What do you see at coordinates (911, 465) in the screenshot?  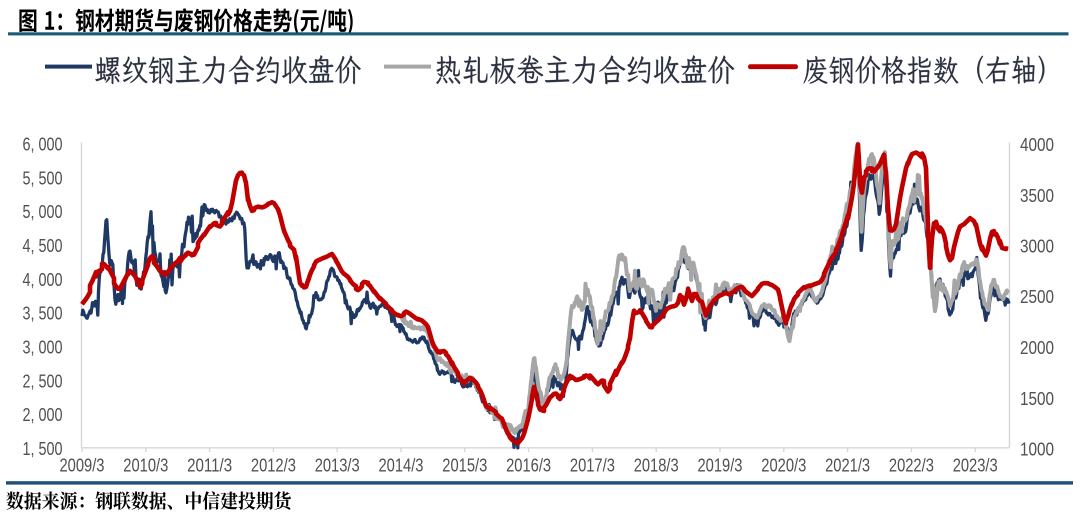 I see `svg-text: 2022/3` at bounding box center [911, 465].